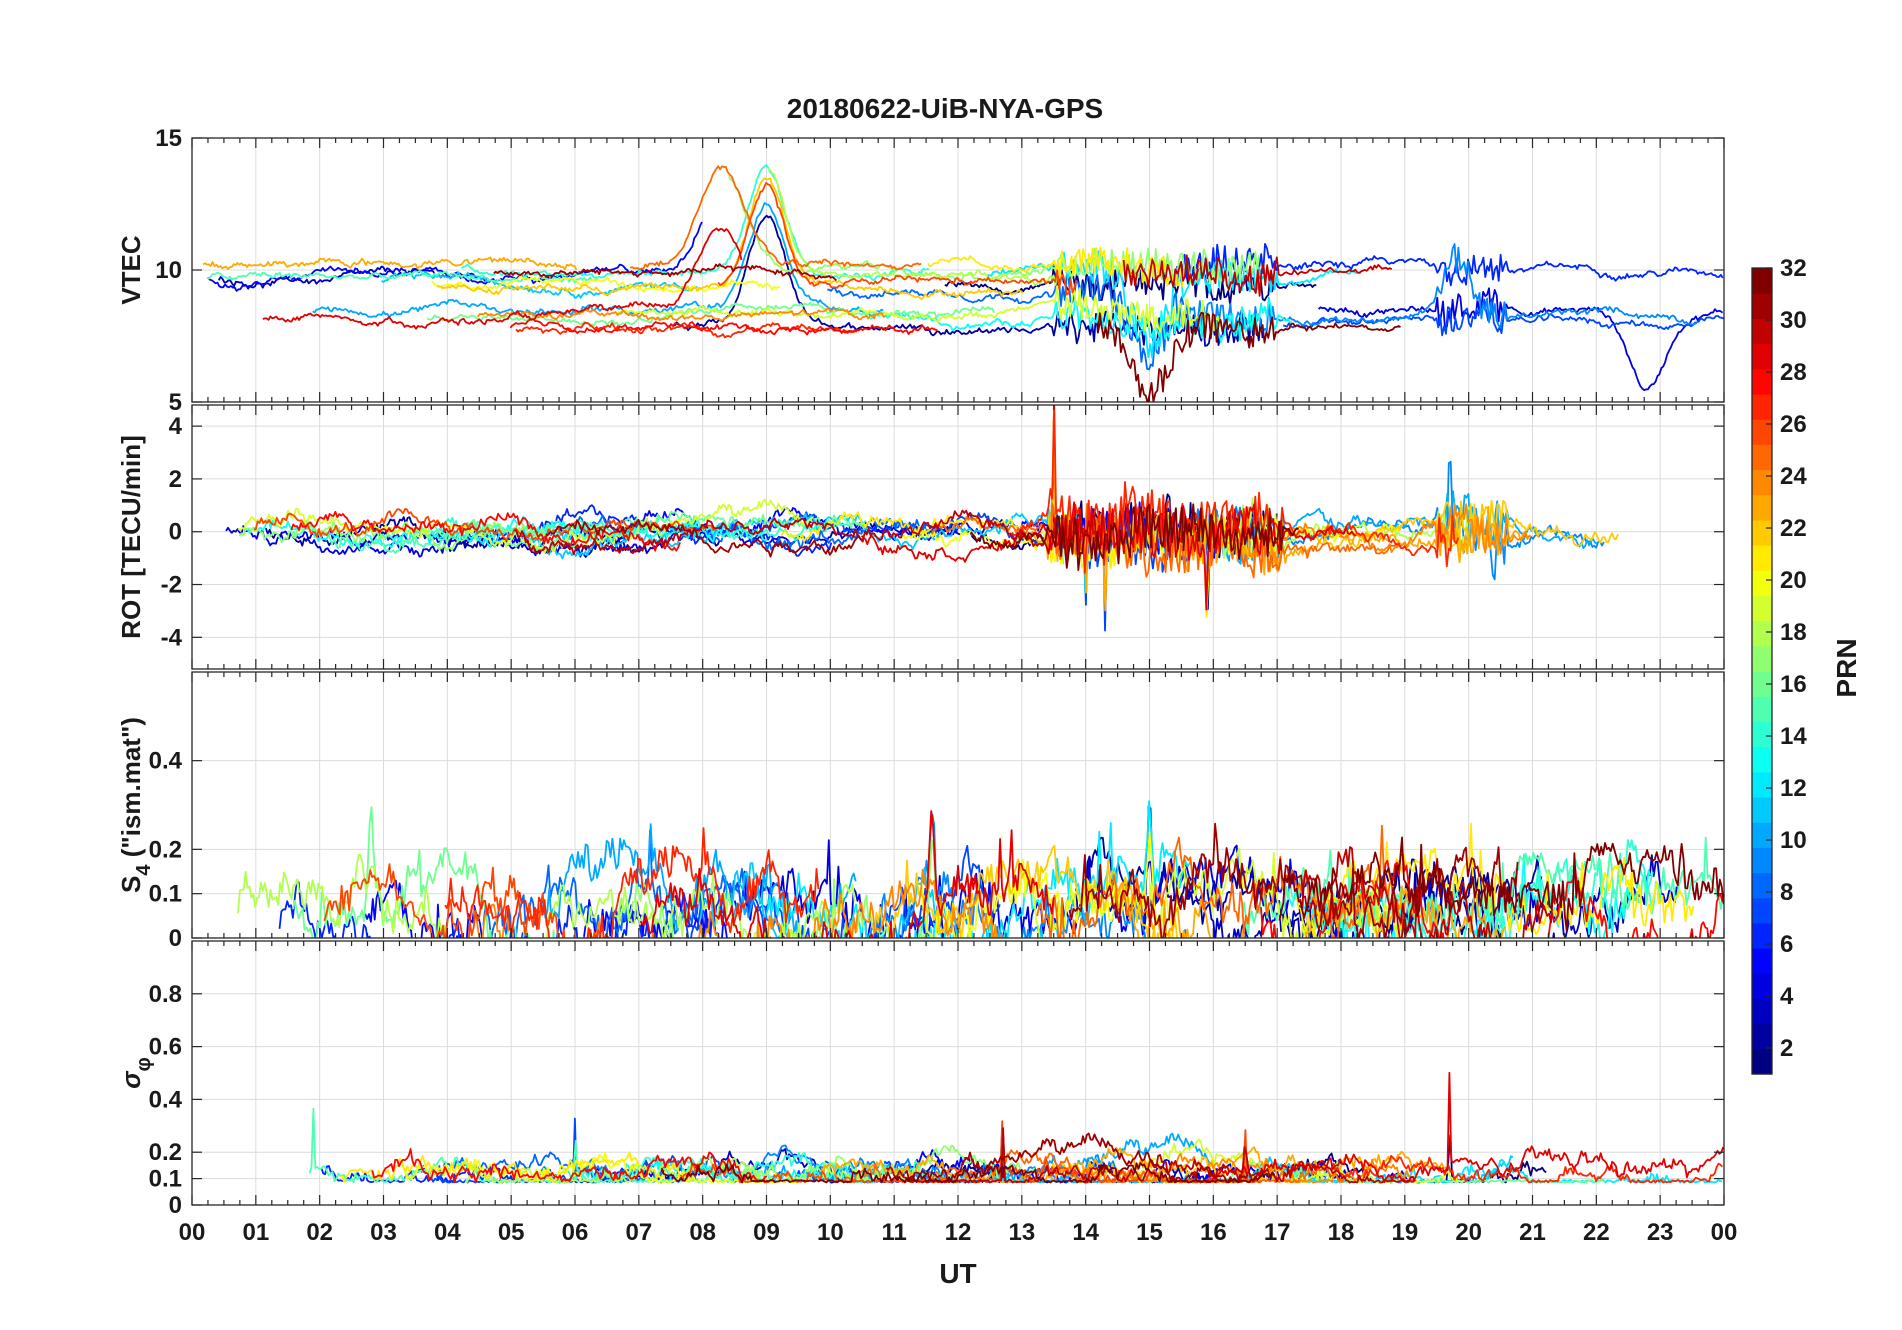  What do you see at coordinates (1793, 268) in the screenshot?
I see `colorbar-tick-label: 32` at bounding box center [1793, 268].